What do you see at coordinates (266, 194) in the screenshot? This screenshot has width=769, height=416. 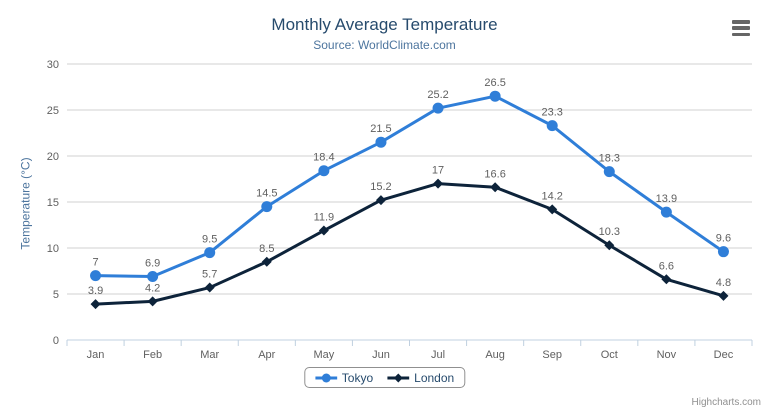 I see `data-label-tokyo-apr: 14.5` at bounding box center [266, 194].